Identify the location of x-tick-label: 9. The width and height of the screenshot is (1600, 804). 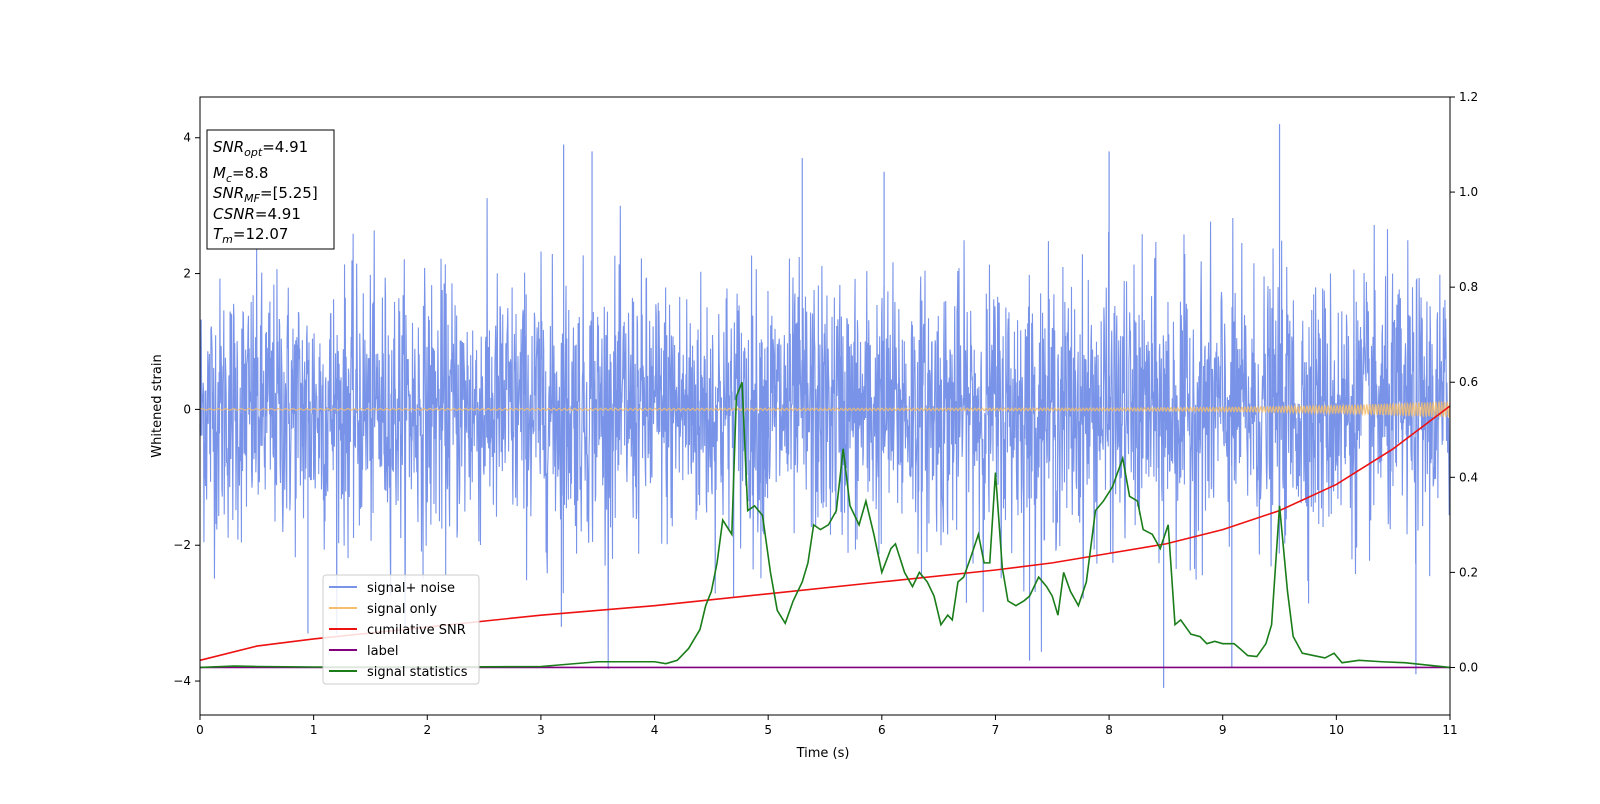
(1223, 730).